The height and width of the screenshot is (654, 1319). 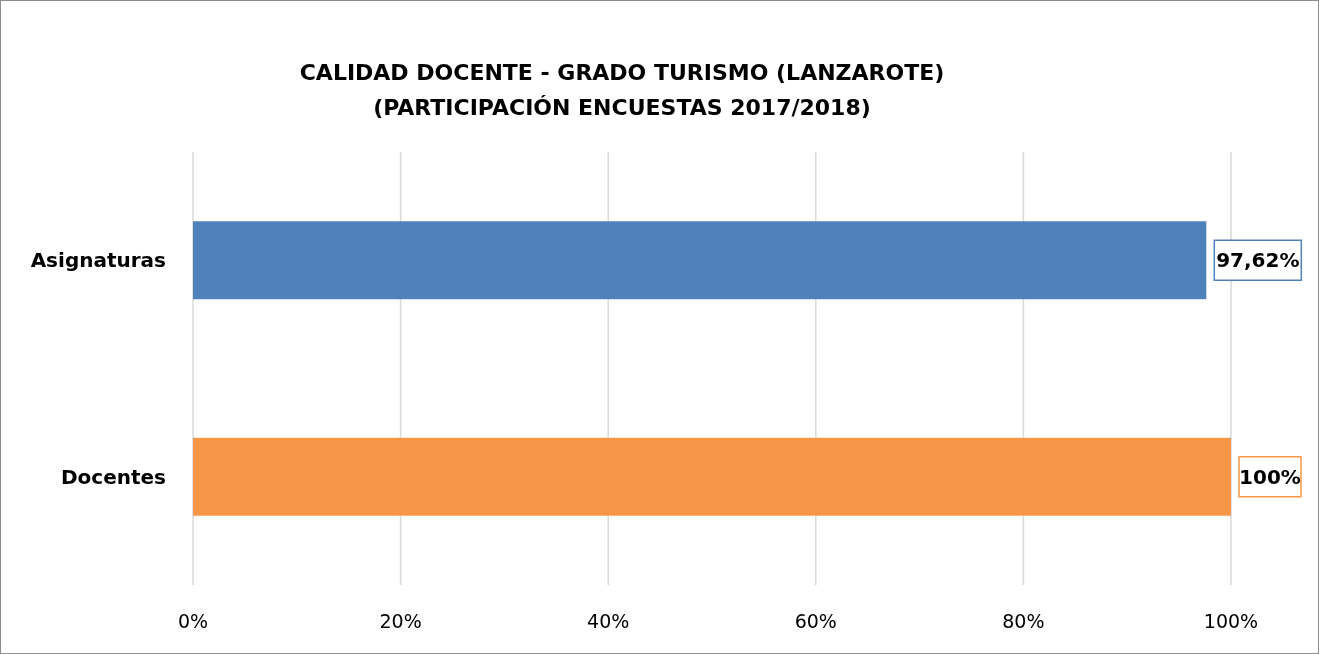 What do you see at coordinates (1258, 260) in the screenshot?
I see `data-label: 97,62%` at bounding box center [1258, 260].